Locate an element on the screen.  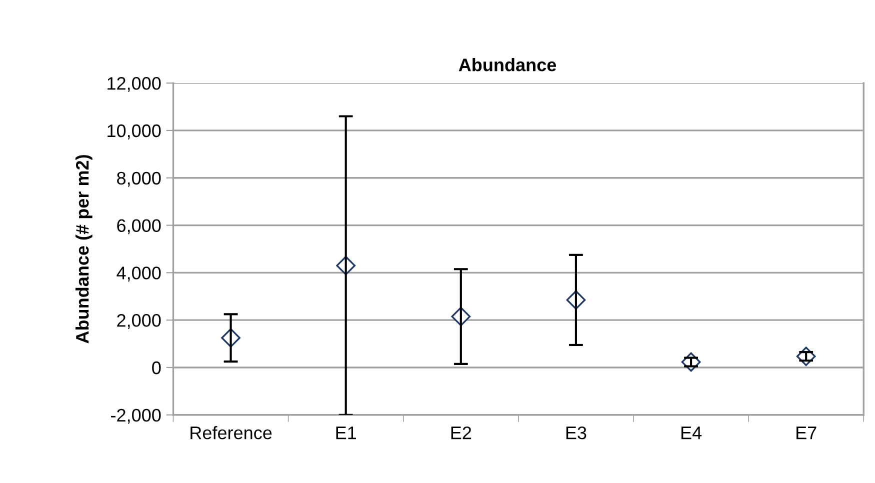
y-tick-label: 4,000 is located at coordinates (138, 274).